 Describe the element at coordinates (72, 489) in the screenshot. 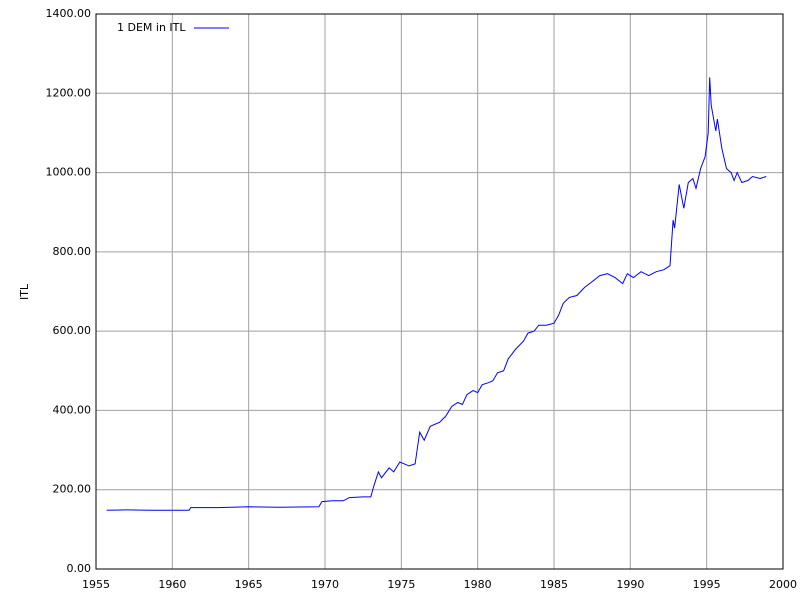

I see `y-tick-label: 200.00` at that location.